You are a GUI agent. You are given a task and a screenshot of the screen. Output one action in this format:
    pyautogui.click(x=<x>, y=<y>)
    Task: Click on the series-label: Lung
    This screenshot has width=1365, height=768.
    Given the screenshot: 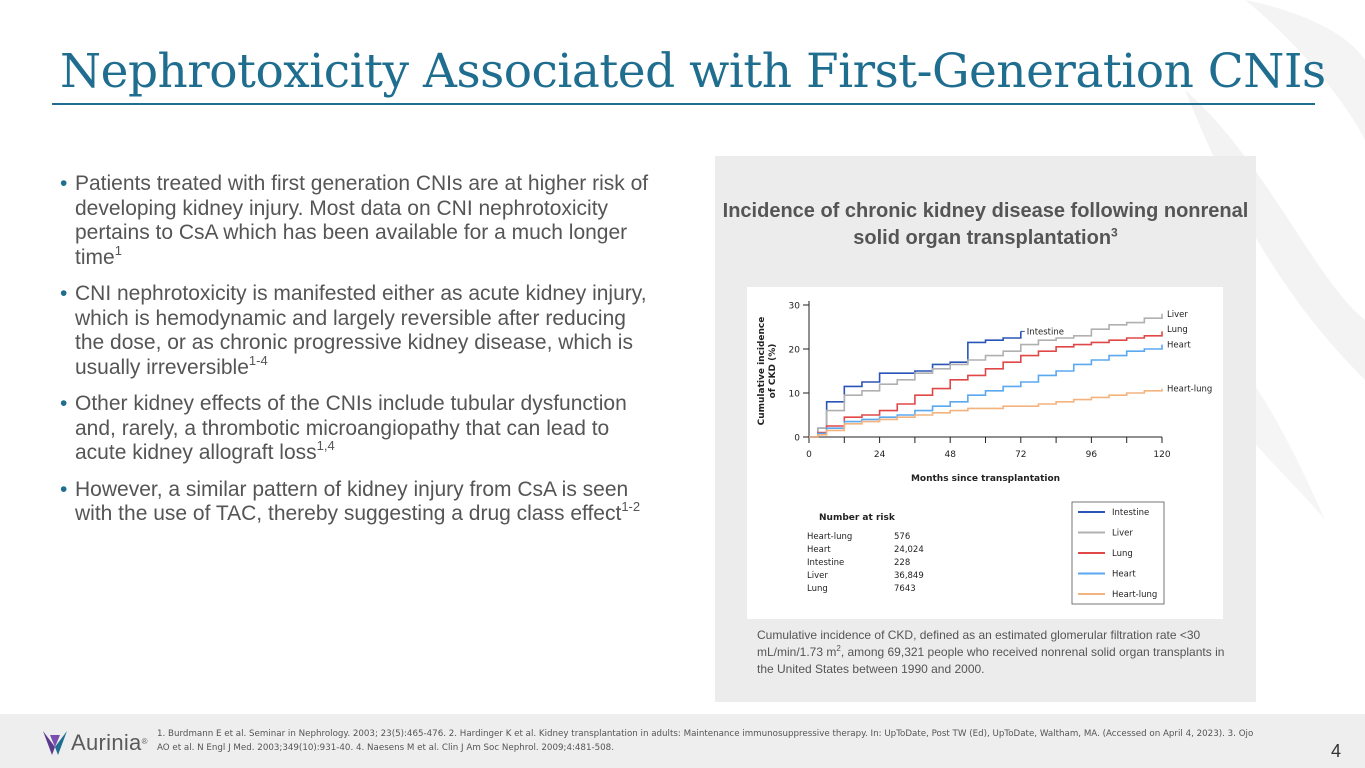 What is the action you would take?
    pyautogui.click(x=1177, y=330)
    